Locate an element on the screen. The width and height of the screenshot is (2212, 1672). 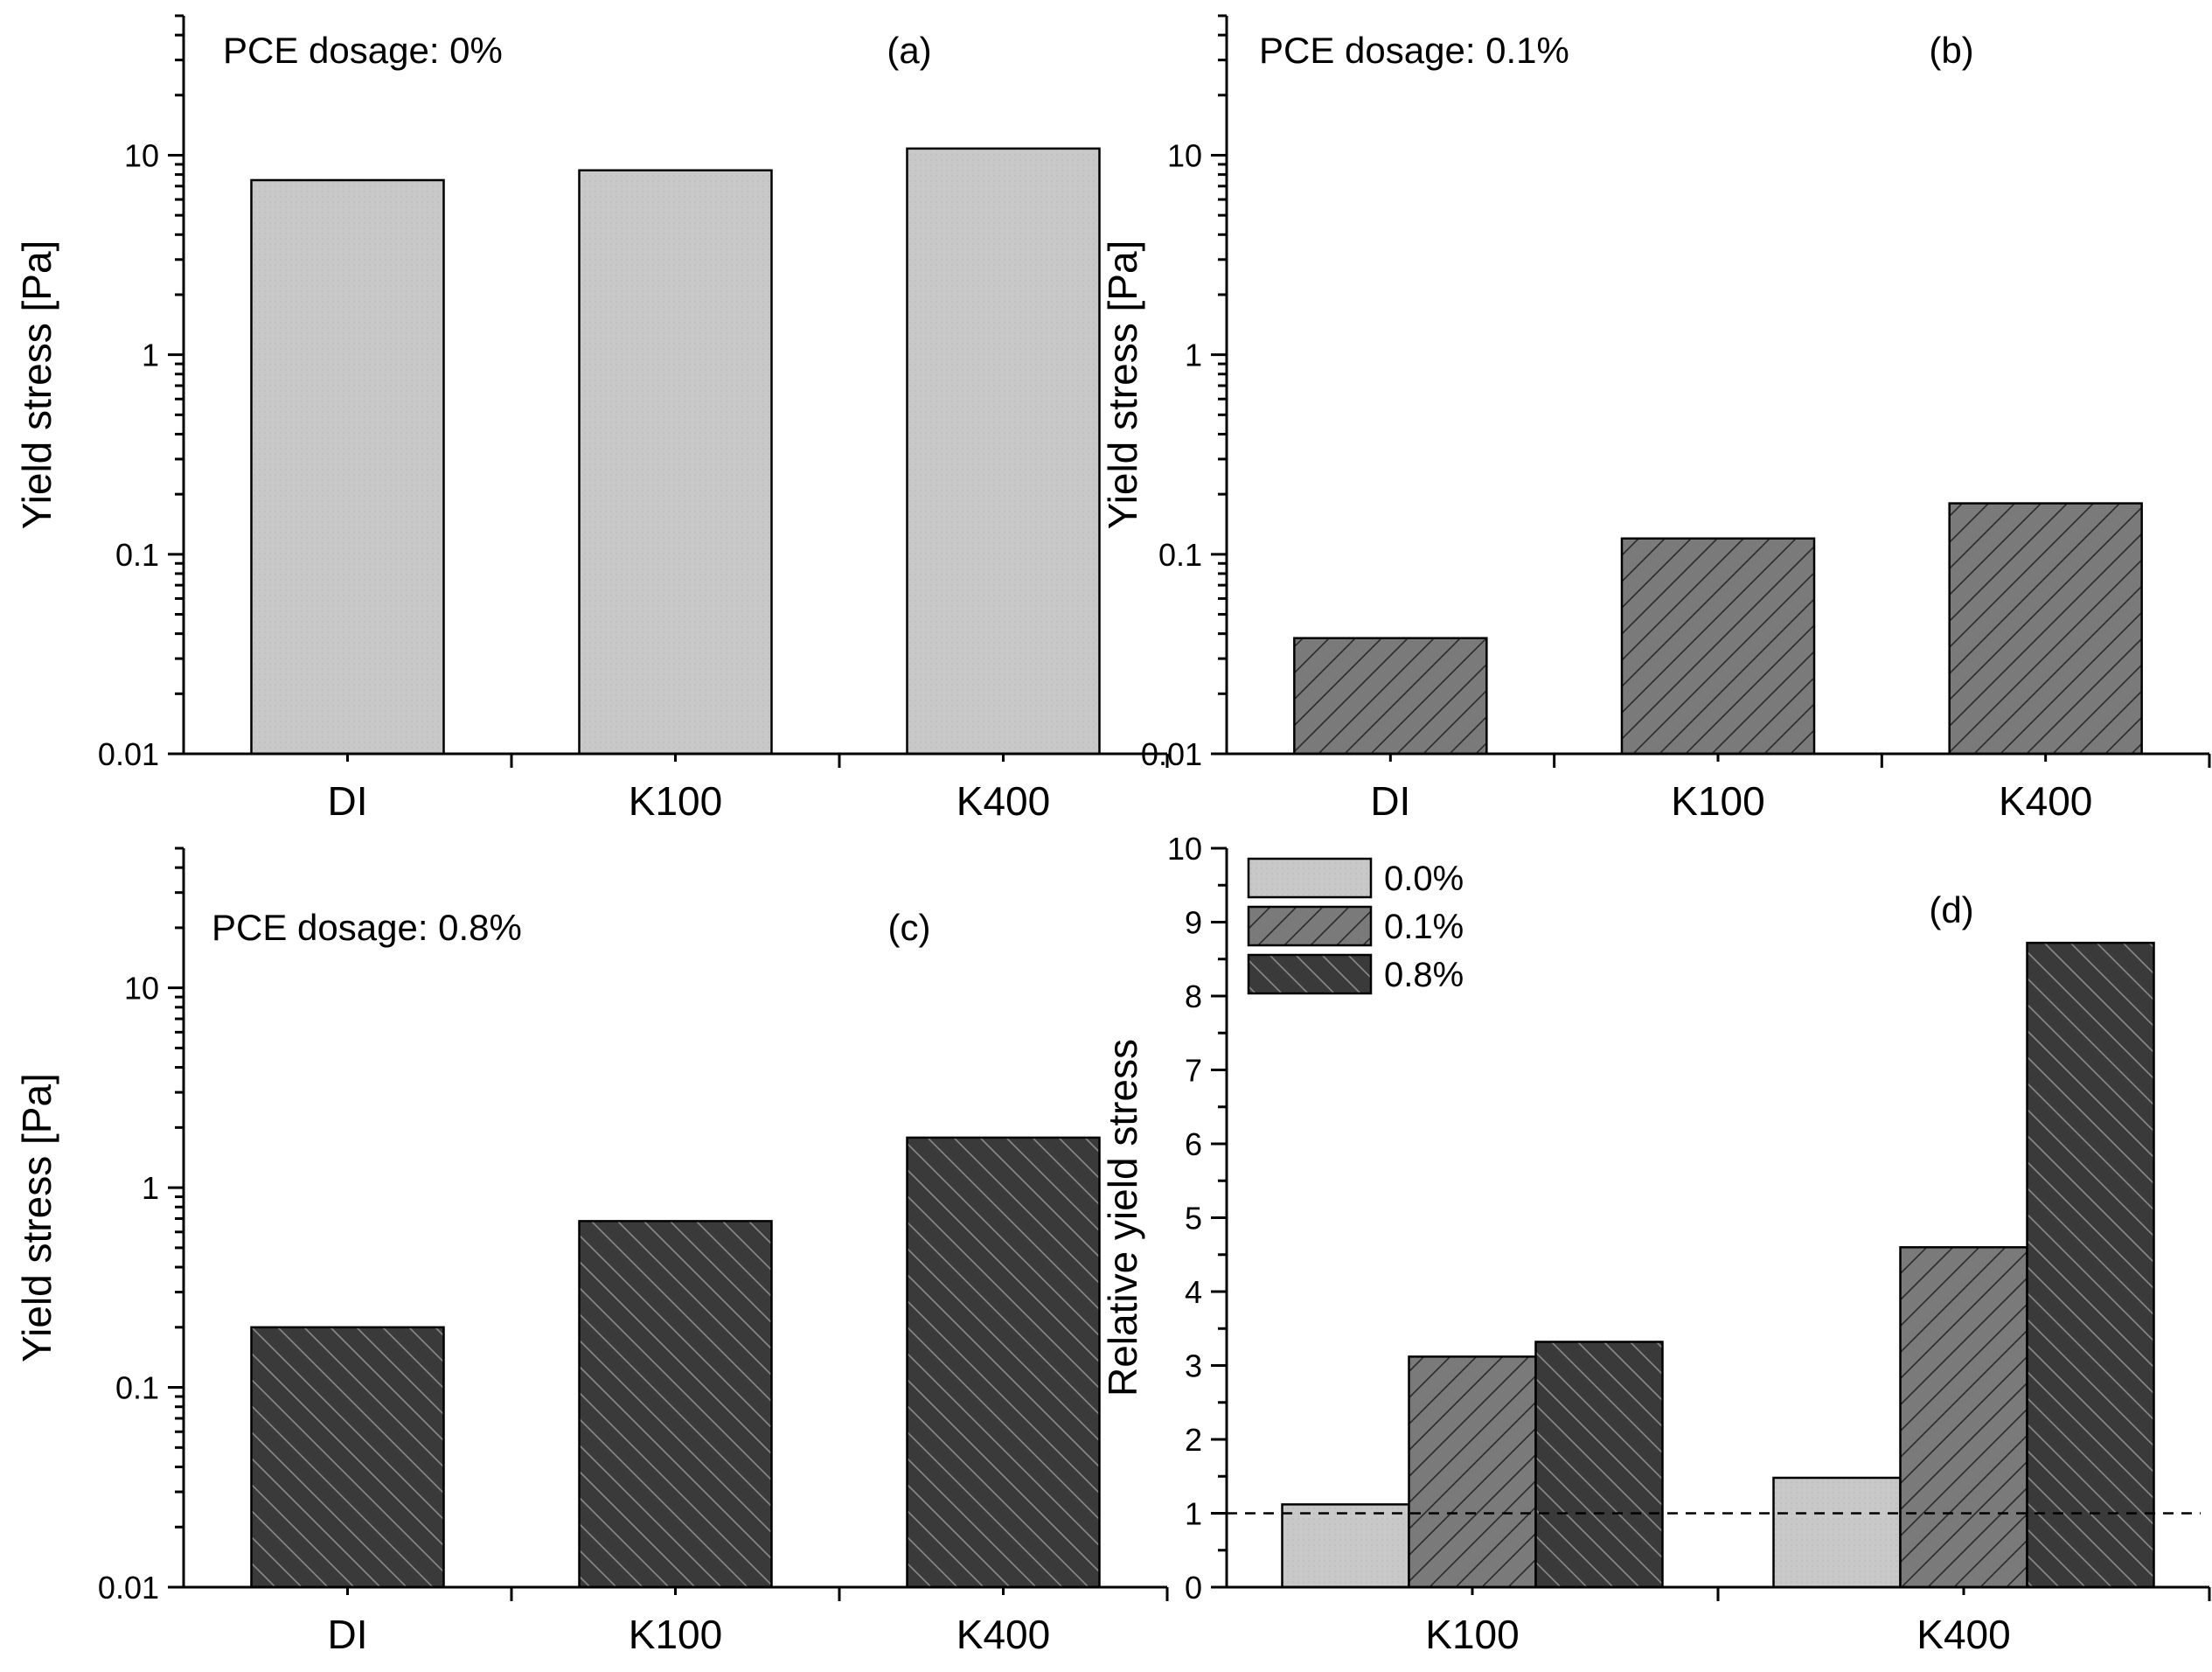
y-tick-label: 2 is located at coordinates (1193, 1440).